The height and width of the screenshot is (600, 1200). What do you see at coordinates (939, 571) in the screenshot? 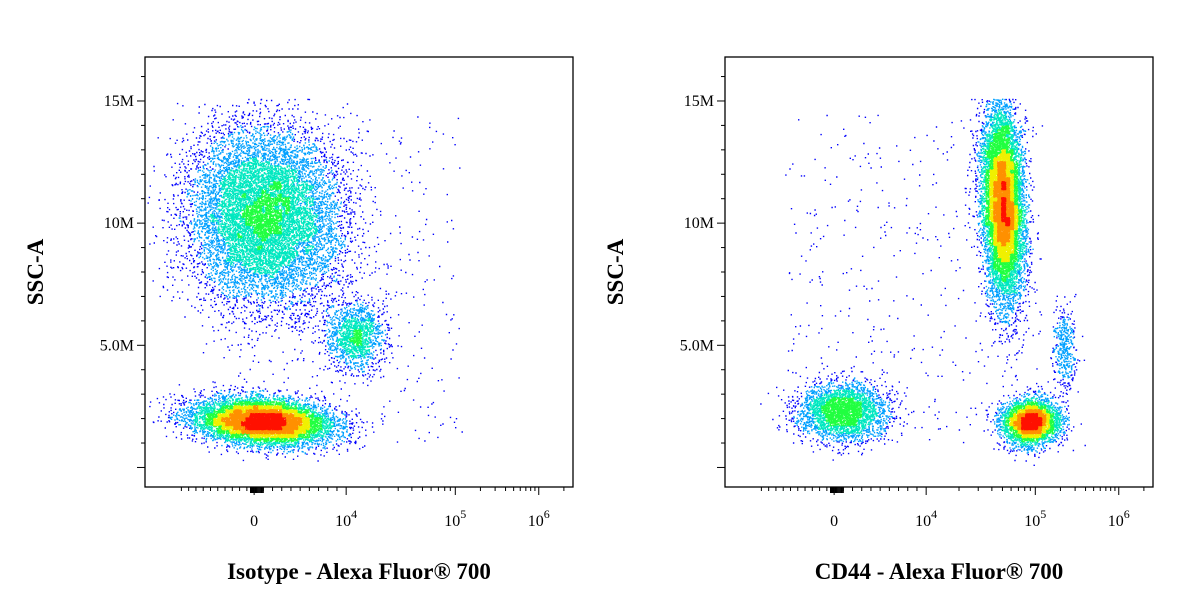
I see `x-axis-title: CD44 - Alexa Fluor® 700` at bounding box center [939, 571].